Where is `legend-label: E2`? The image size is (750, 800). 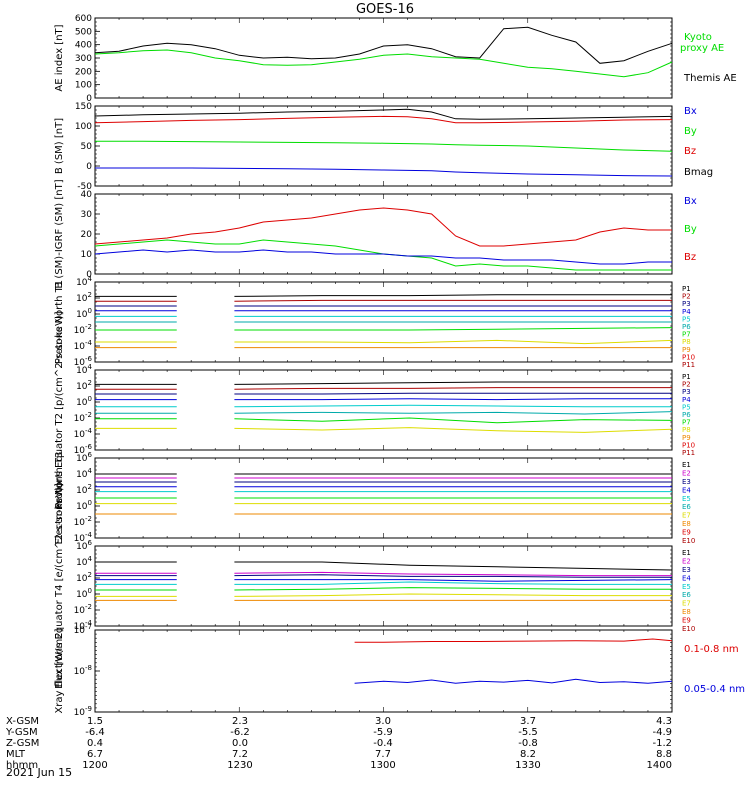 legend-label: E2 is located at coordinates (686, 473).